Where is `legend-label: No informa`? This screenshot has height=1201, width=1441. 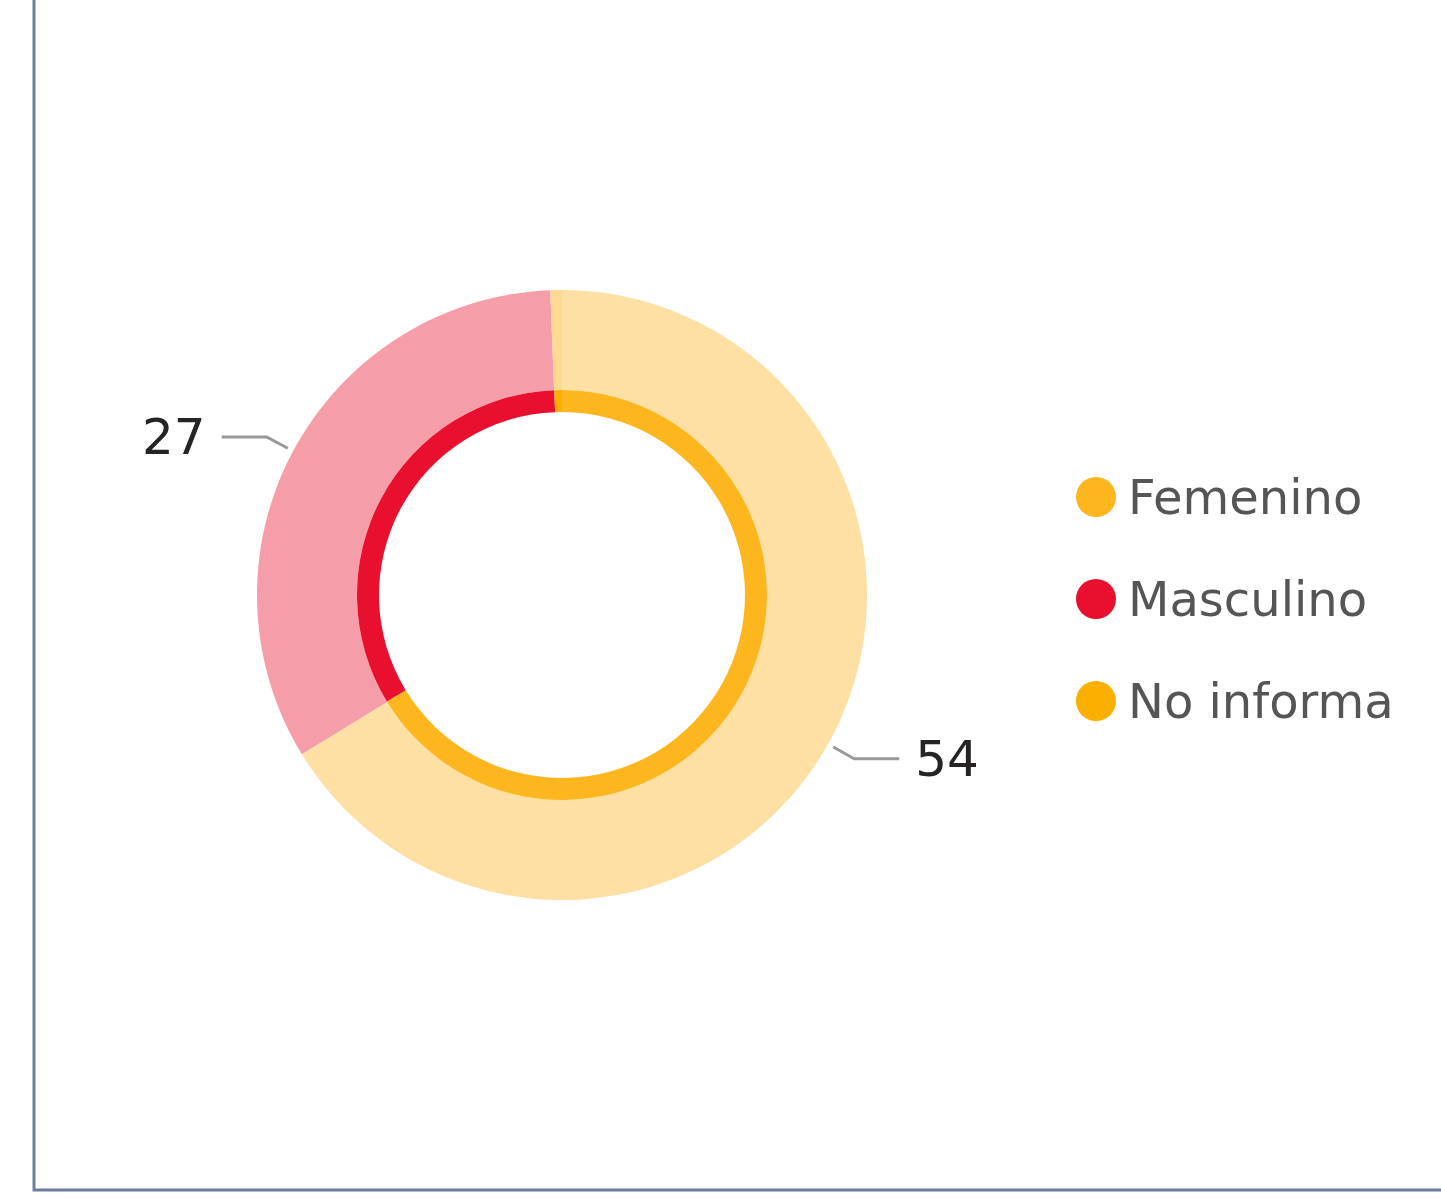
legend-label: No informa is located at coordinates (1261, 700).